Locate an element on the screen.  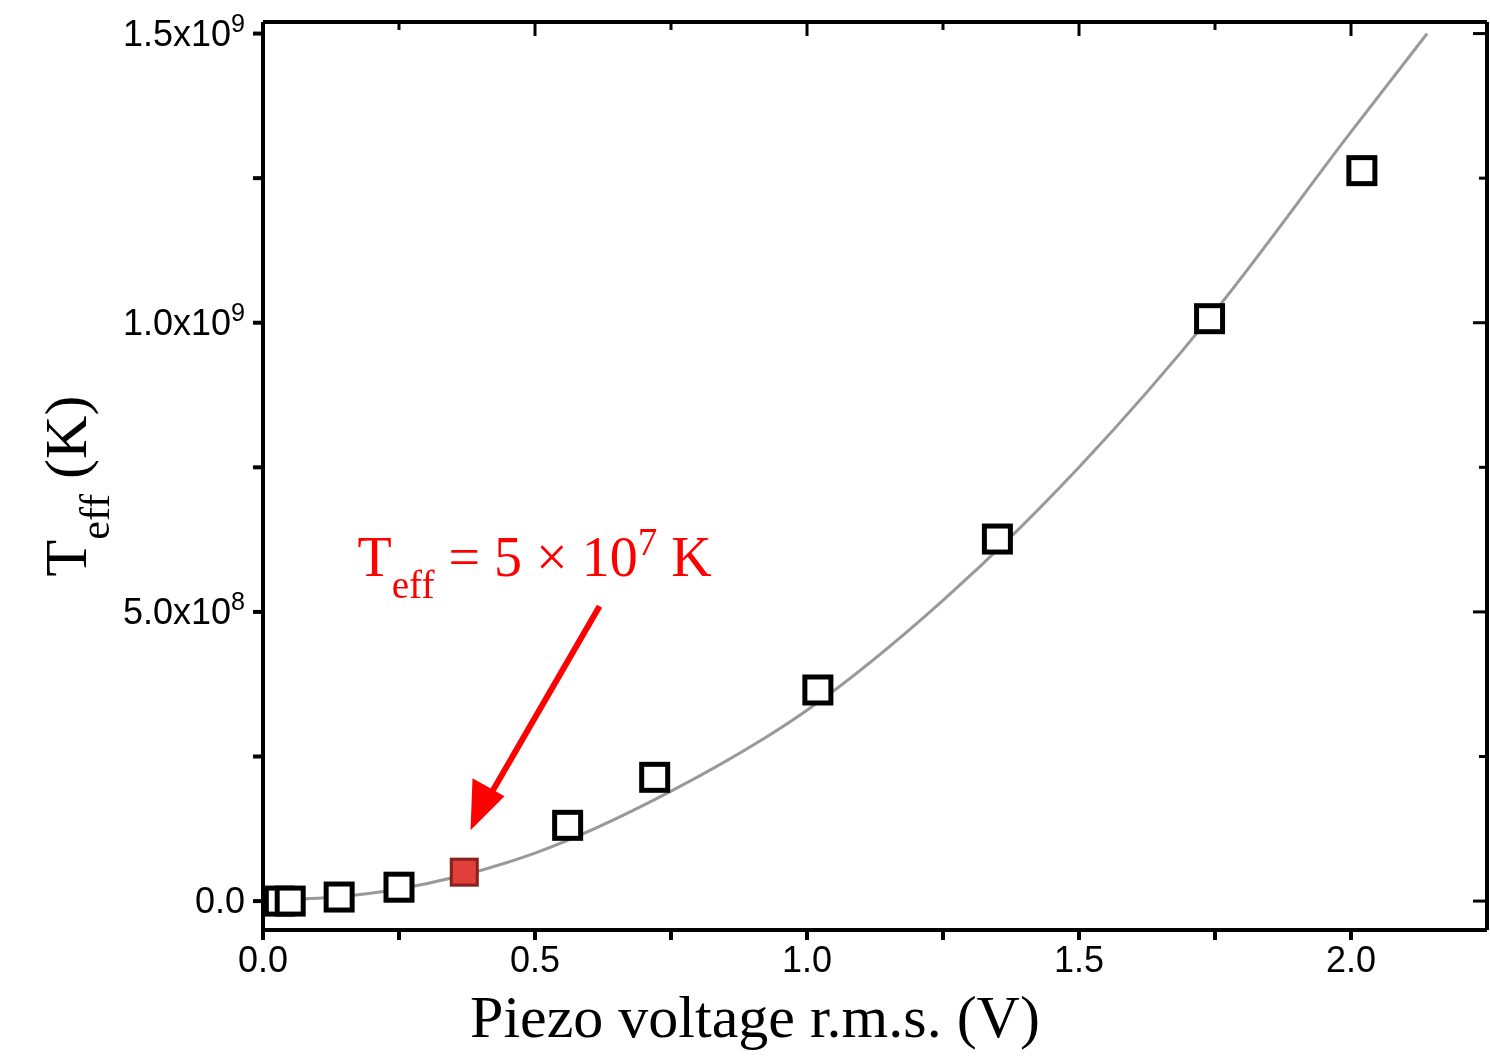
x-axis-title: Piezo voltage r.m.s. (V) is located at coordinates (755, 1017).